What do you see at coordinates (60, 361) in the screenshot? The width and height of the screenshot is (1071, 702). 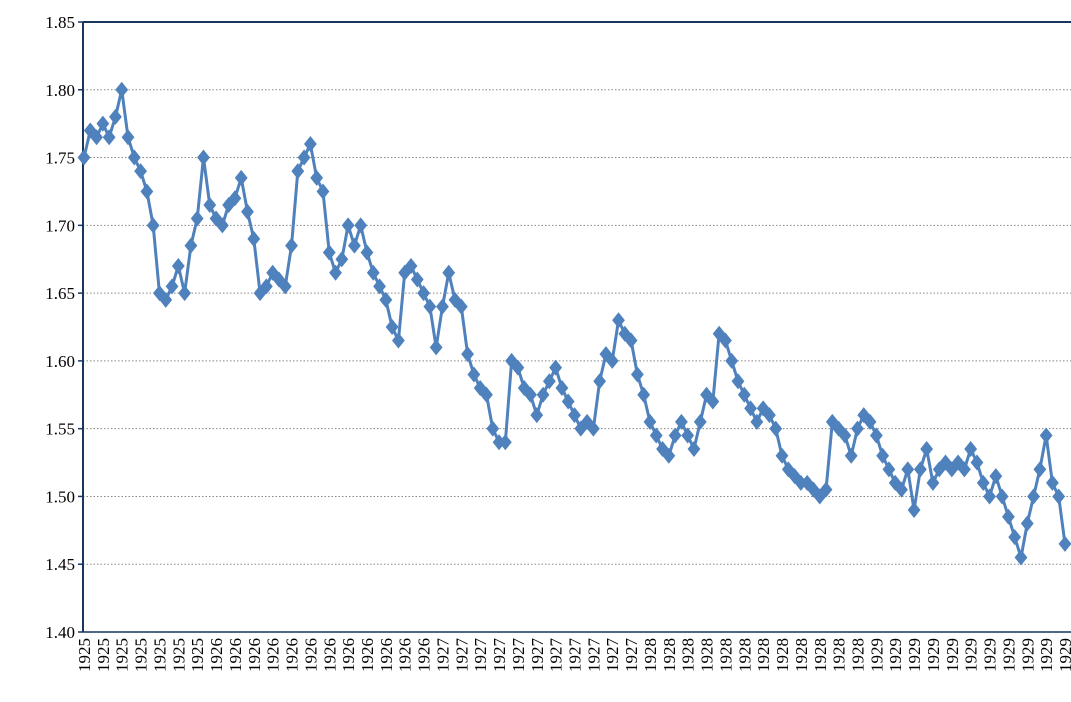 I see `y-tick-label: 1.60` at bounding box center [60, 361].